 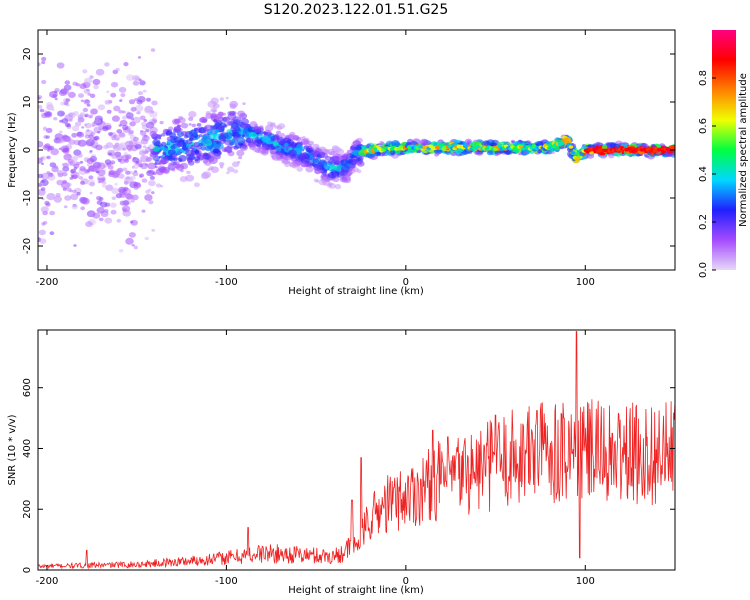 I want to click on y-tick-label: 0, so click(x=27, y=150).